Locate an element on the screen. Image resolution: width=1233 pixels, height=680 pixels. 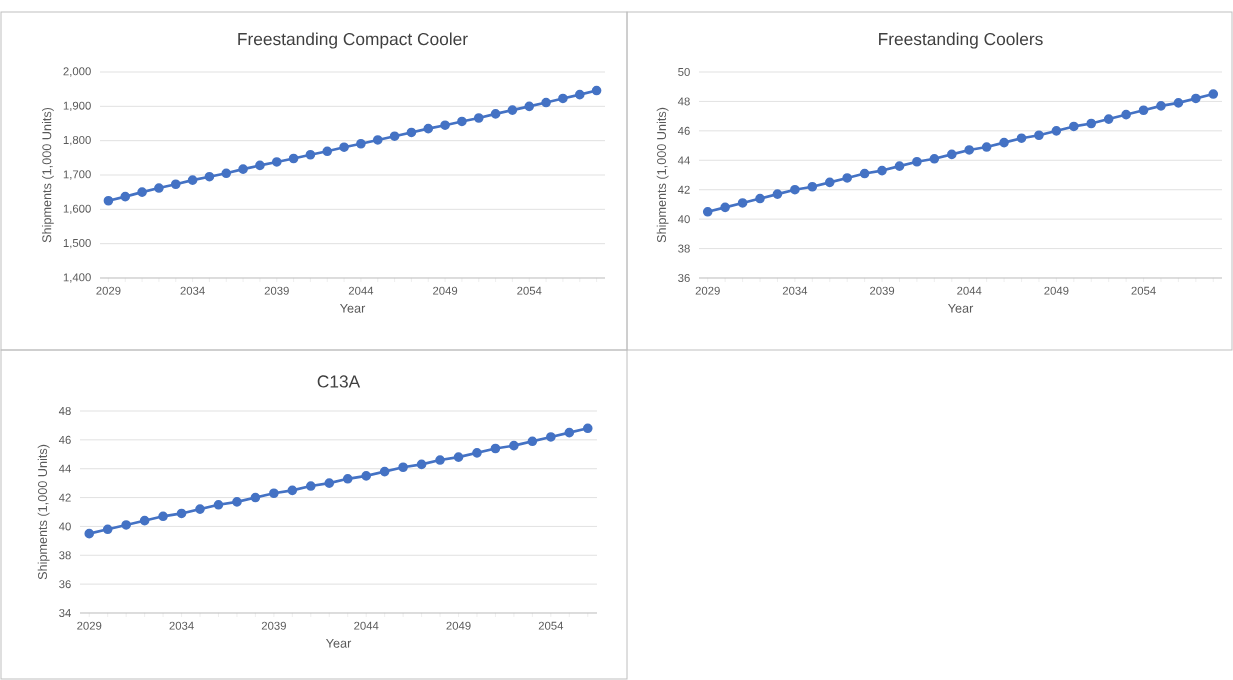
y-tick-label: 50 is located at coordinates (684, 71).